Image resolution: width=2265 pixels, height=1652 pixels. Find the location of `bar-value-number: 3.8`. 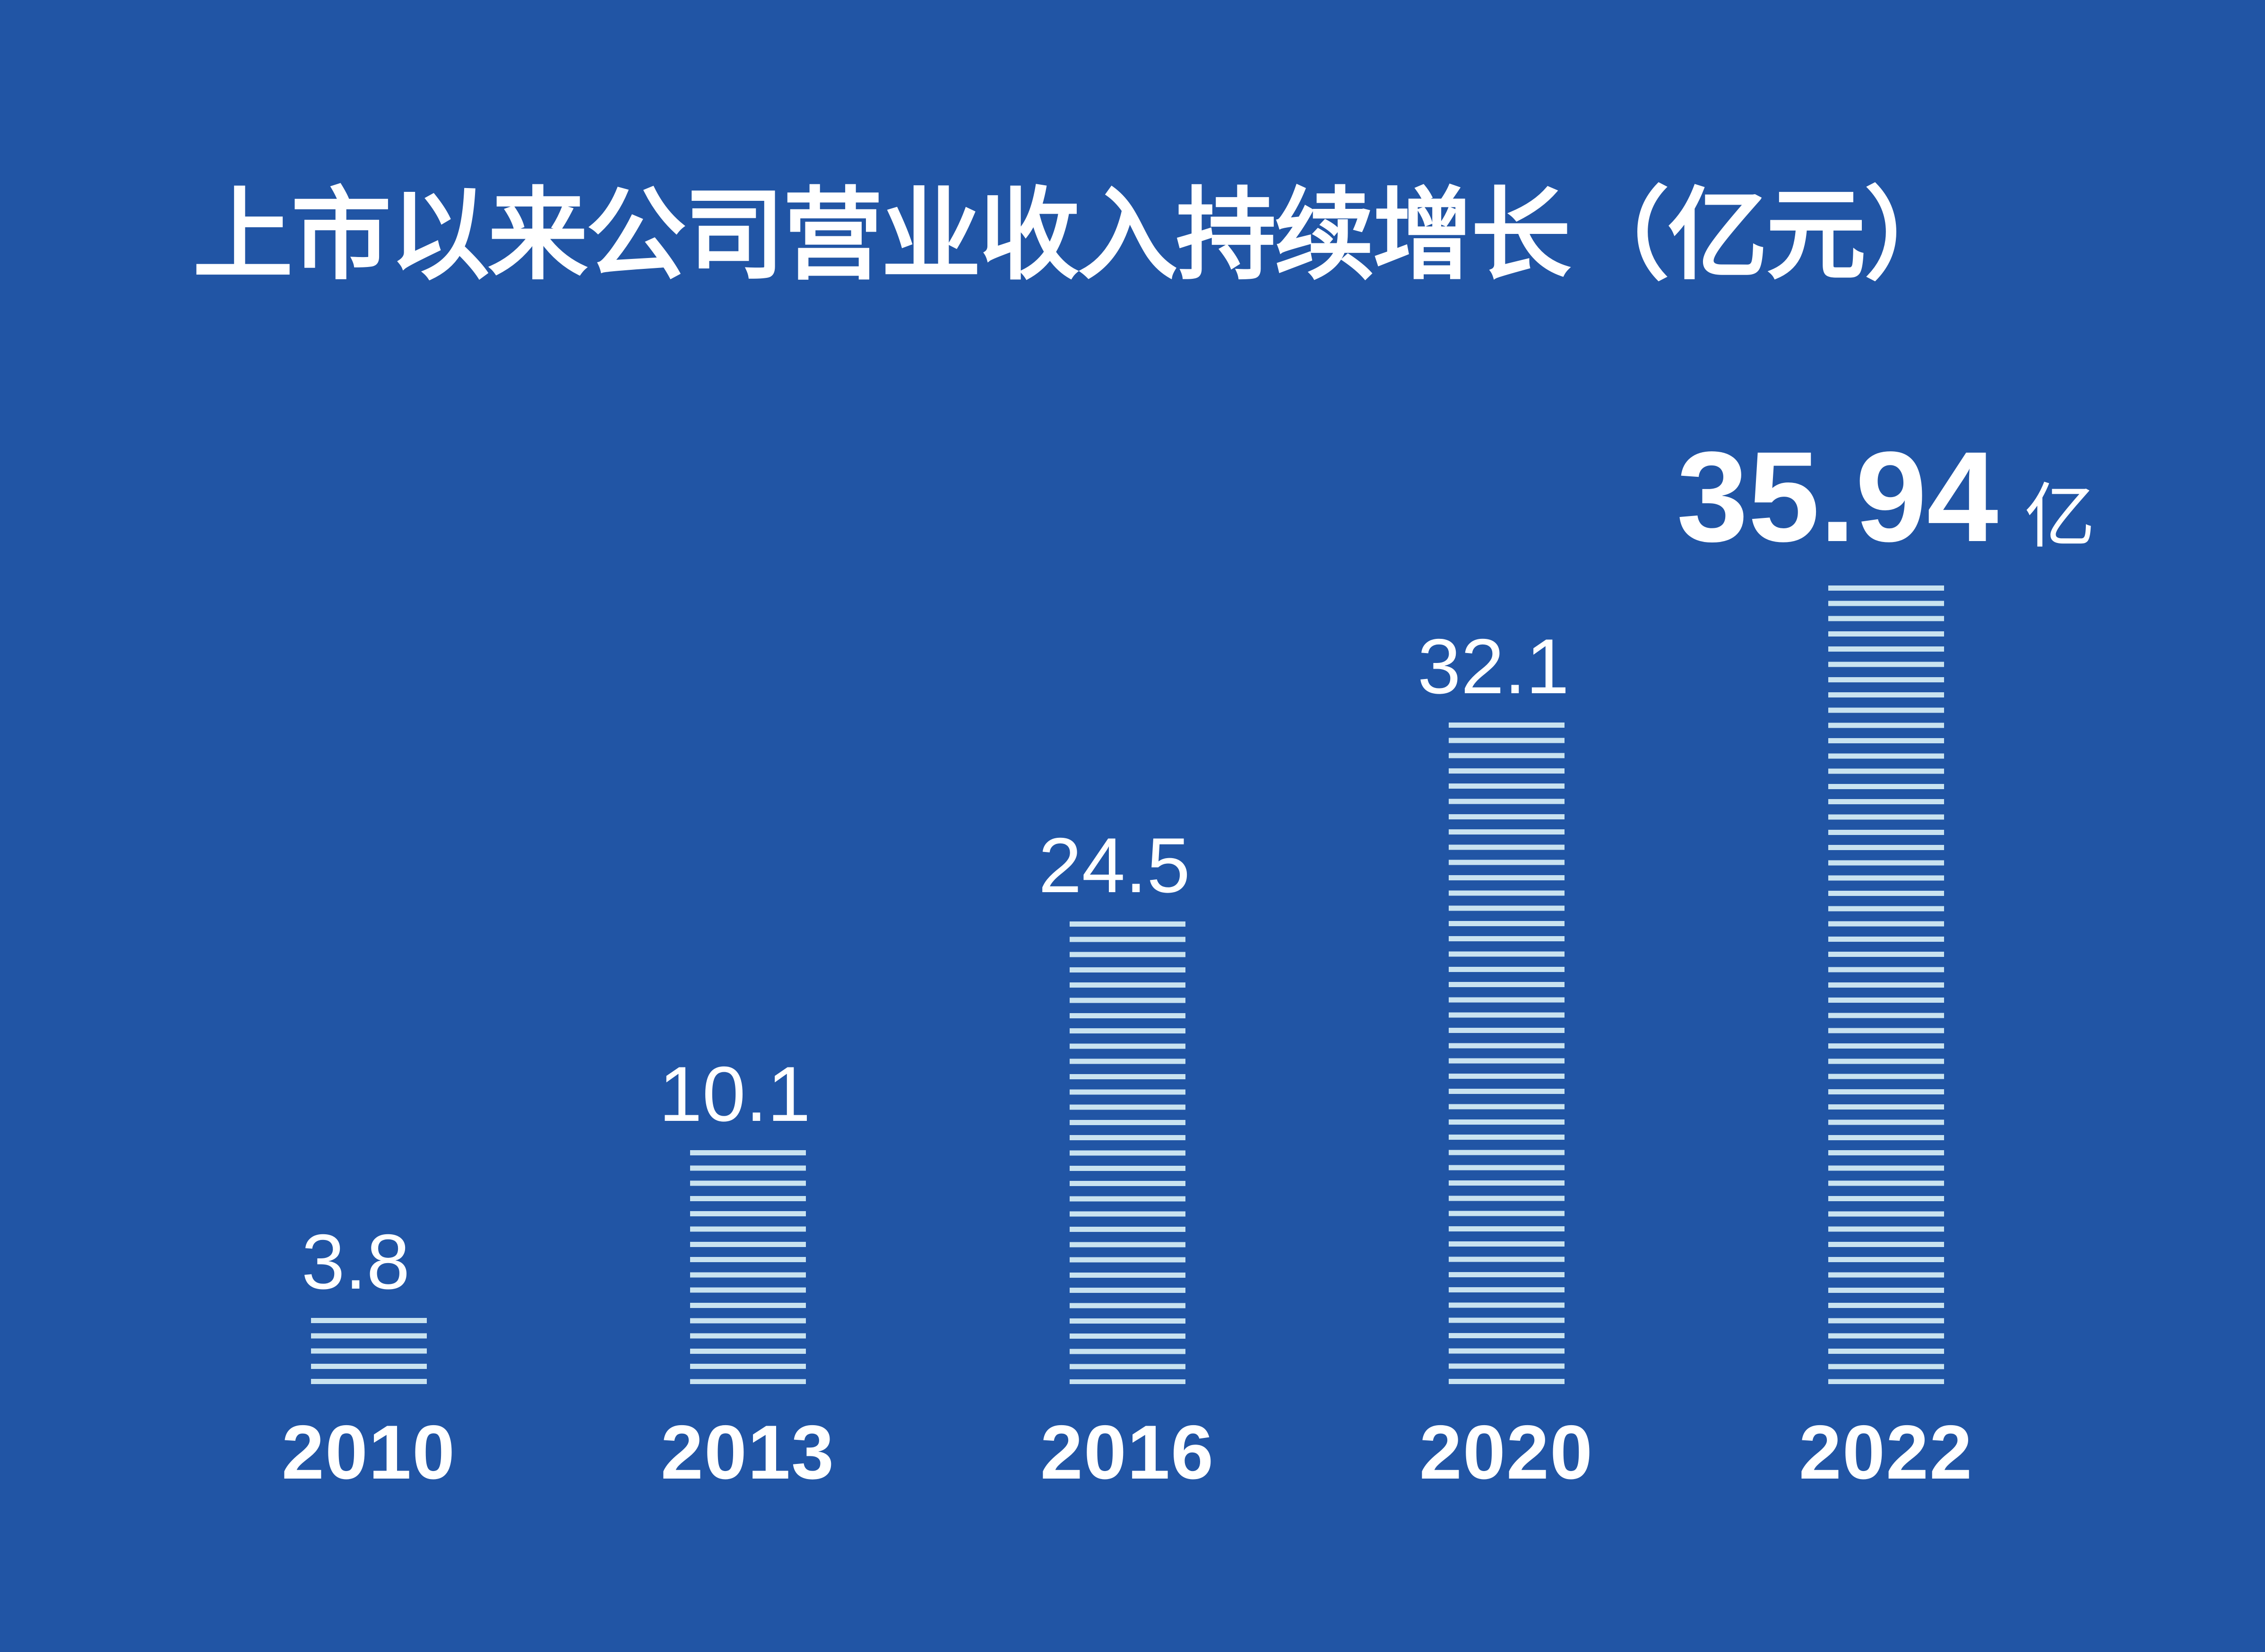

bar-value-number: 3.8 is located at coordinates (355, 1261).